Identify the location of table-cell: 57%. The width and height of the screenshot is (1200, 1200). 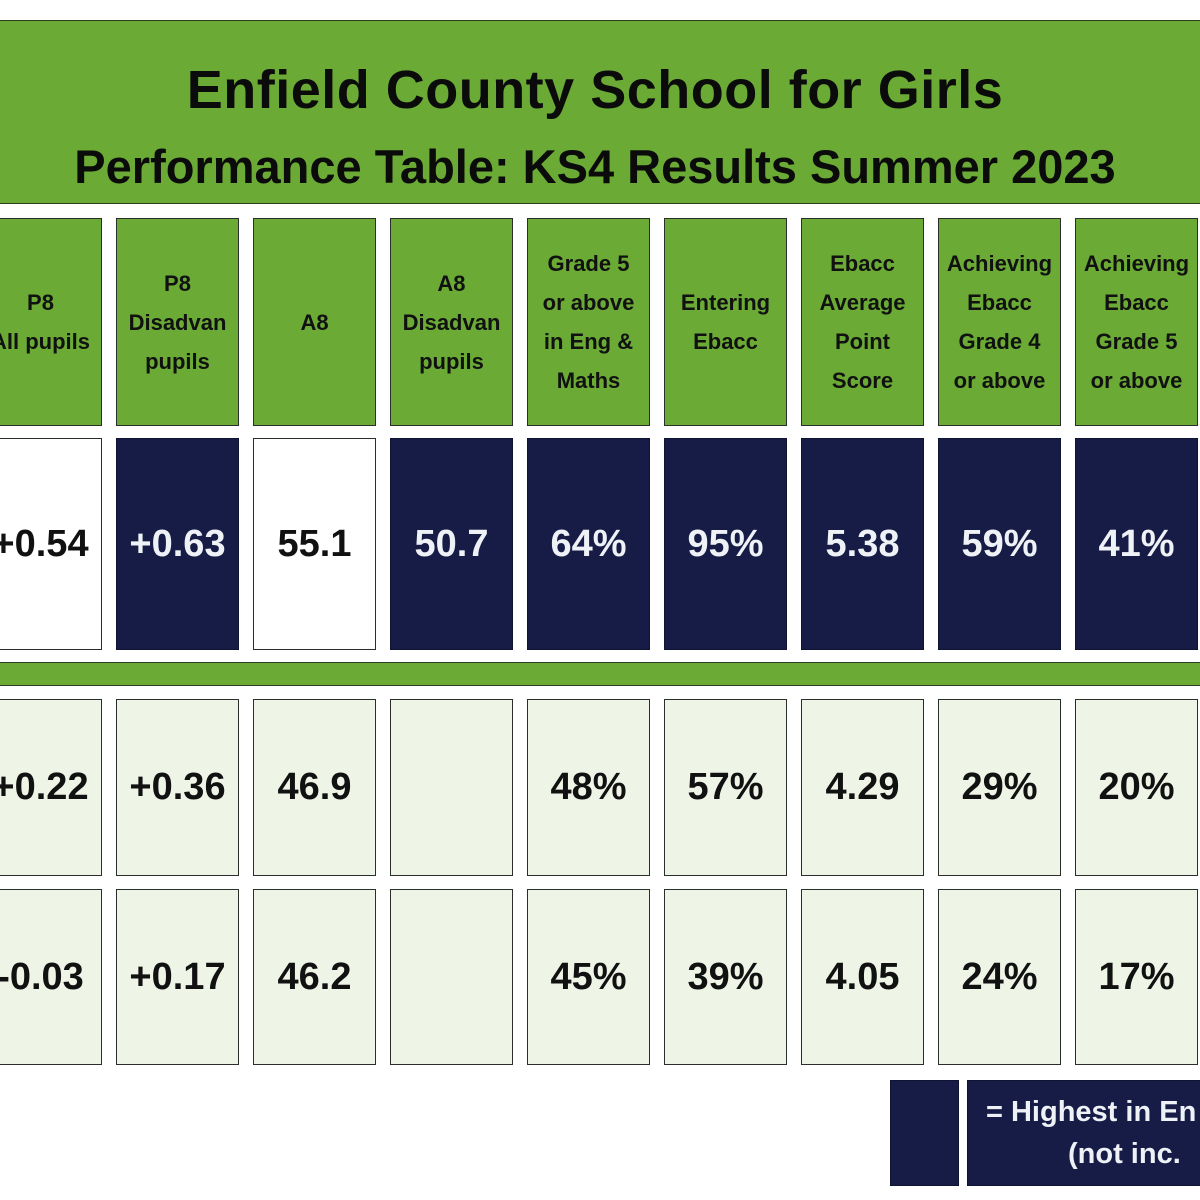
(725, 787).